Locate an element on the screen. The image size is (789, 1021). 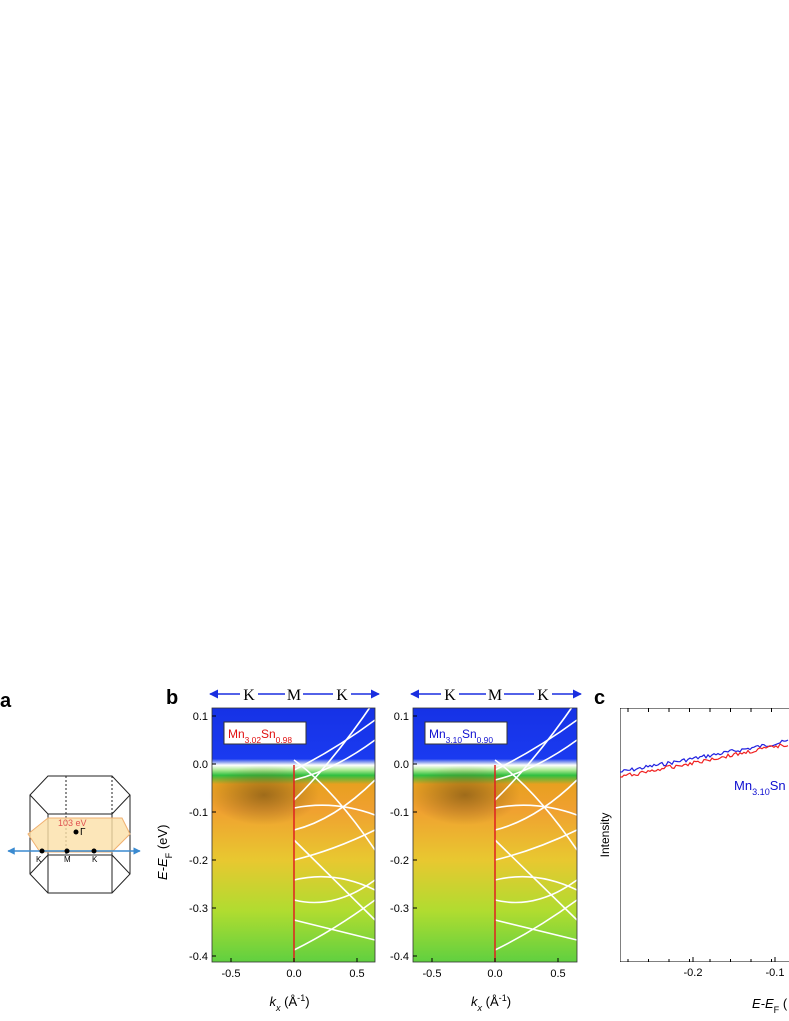
legend-label-part: Mn is located at coordinates (743, 785).